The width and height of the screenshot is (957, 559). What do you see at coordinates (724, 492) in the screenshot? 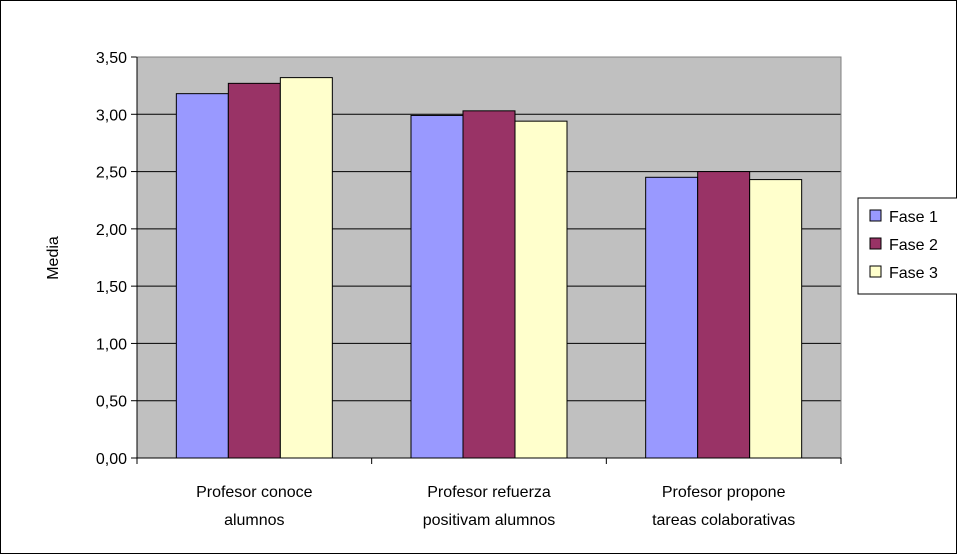
I see `x-tick-label: Profesor propone` at bounding box center [724, 492].